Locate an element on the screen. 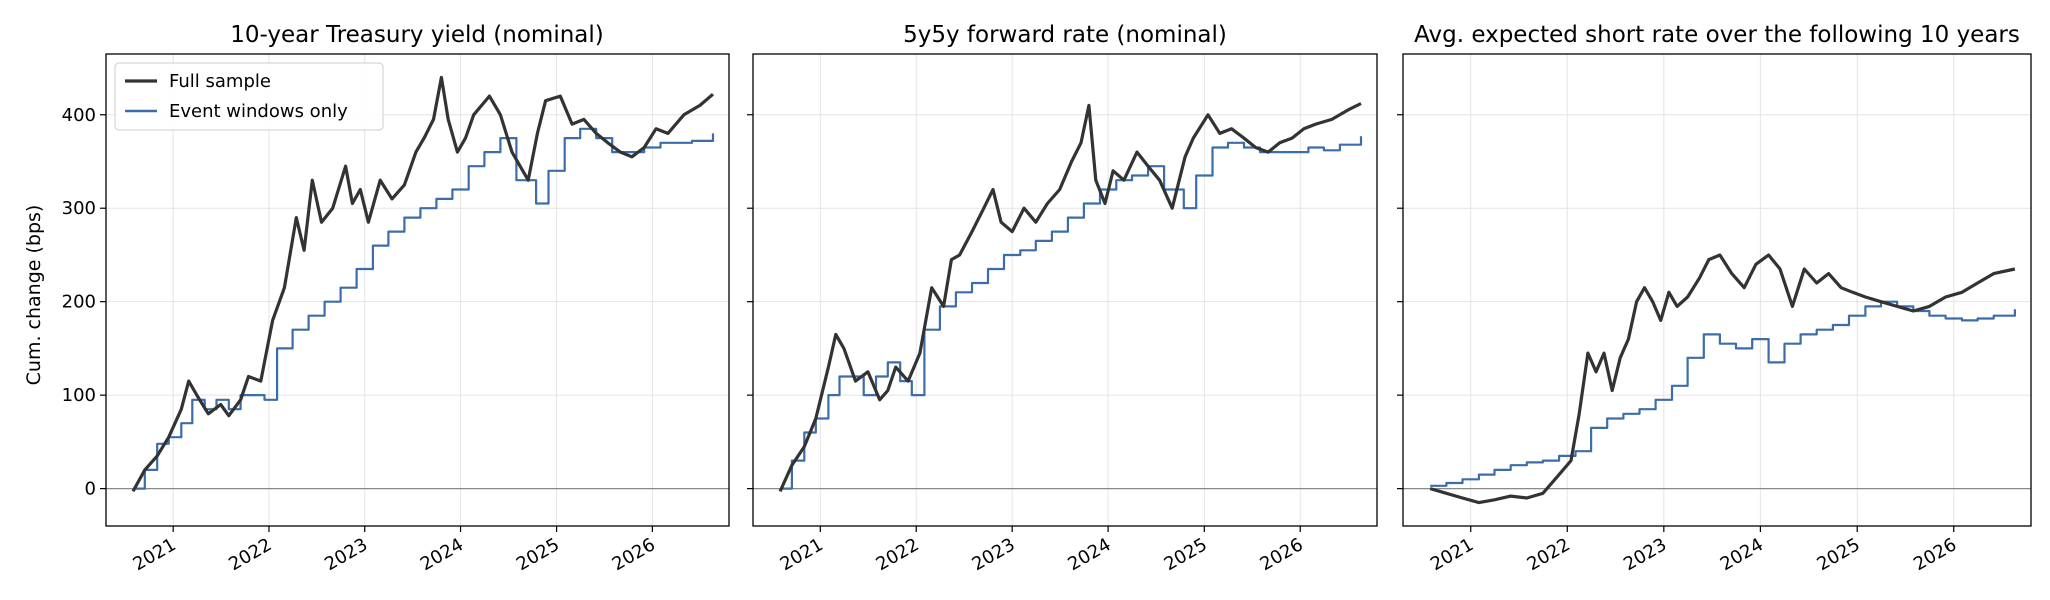 The image size is (2050, 600). legend-label: Event windows only is located at coordinates (258, 111).